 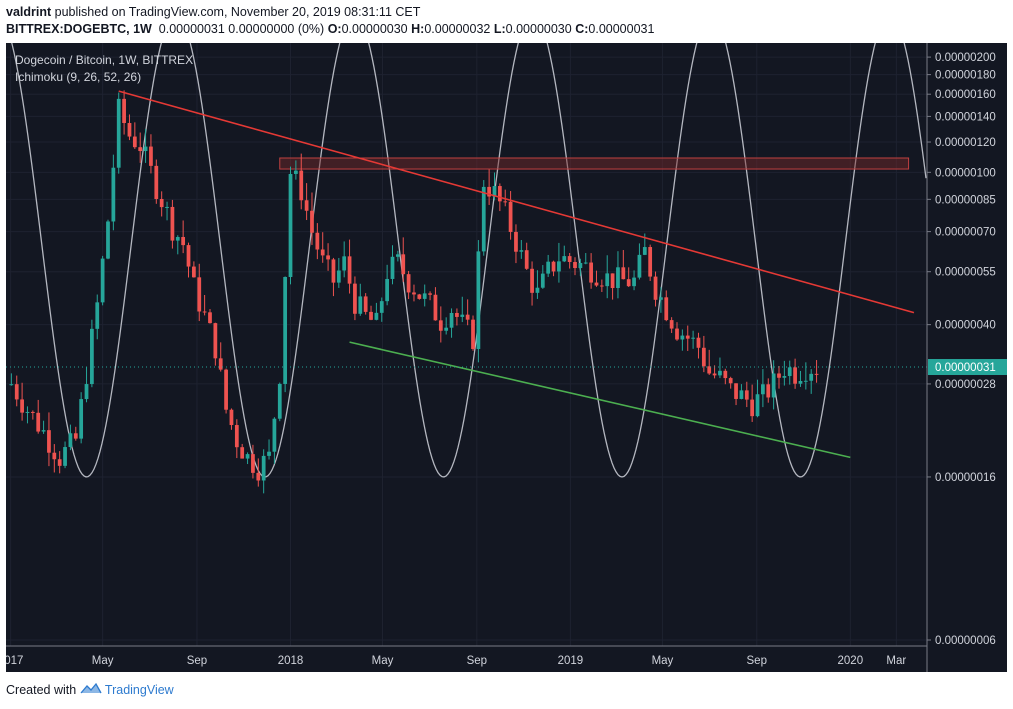 What do you see at coordinates (965, 326) in the screenshot?
I see `y-tick-label: 0.00000040` at bounding box center [965, 326].